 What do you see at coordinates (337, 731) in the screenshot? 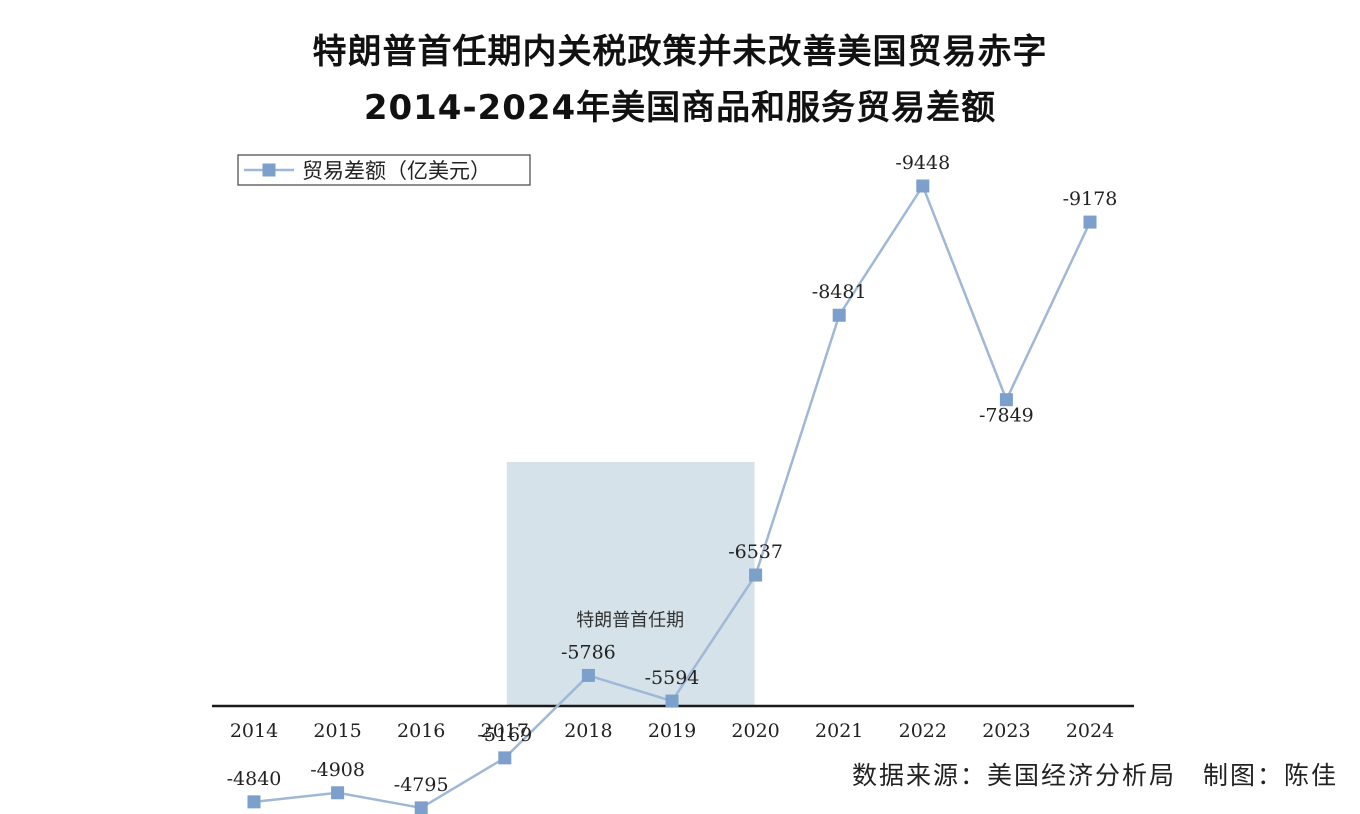
I see `x-tick-label: 2015` at bounding box center [337, 731].